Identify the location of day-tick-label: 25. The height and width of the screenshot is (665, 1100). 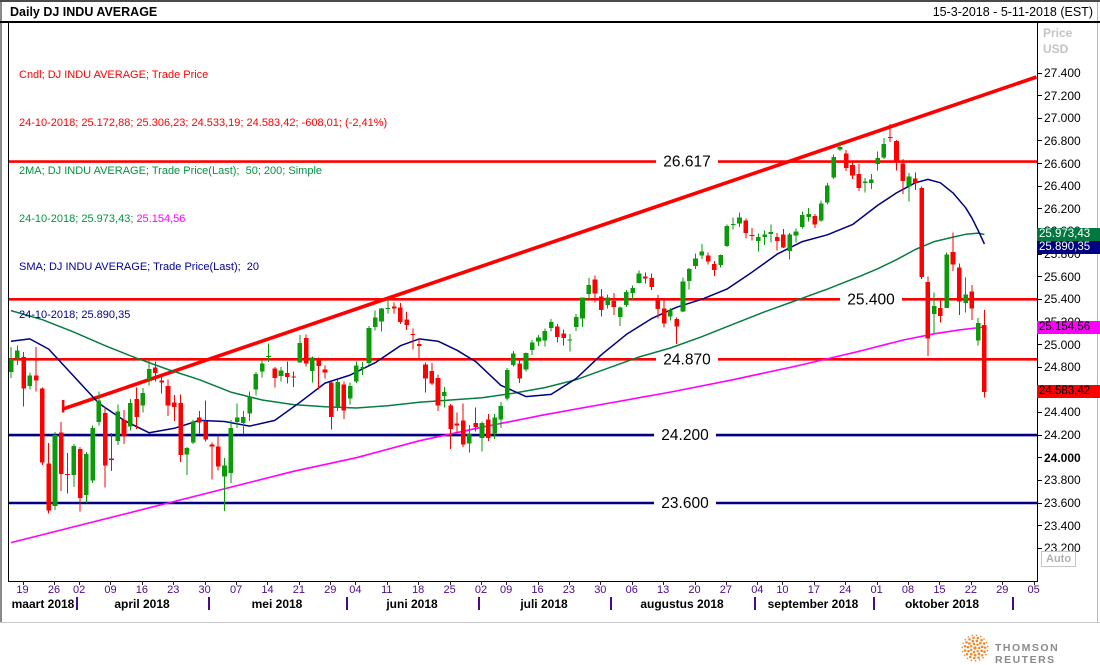
(449, 590).